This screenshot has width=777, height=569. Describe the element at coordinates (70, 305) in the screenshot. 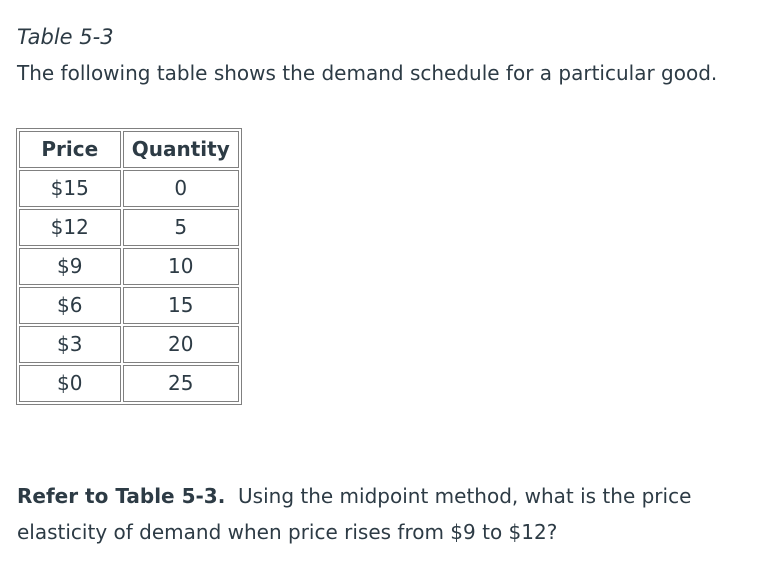

I see `price-cell: $6` at that location.